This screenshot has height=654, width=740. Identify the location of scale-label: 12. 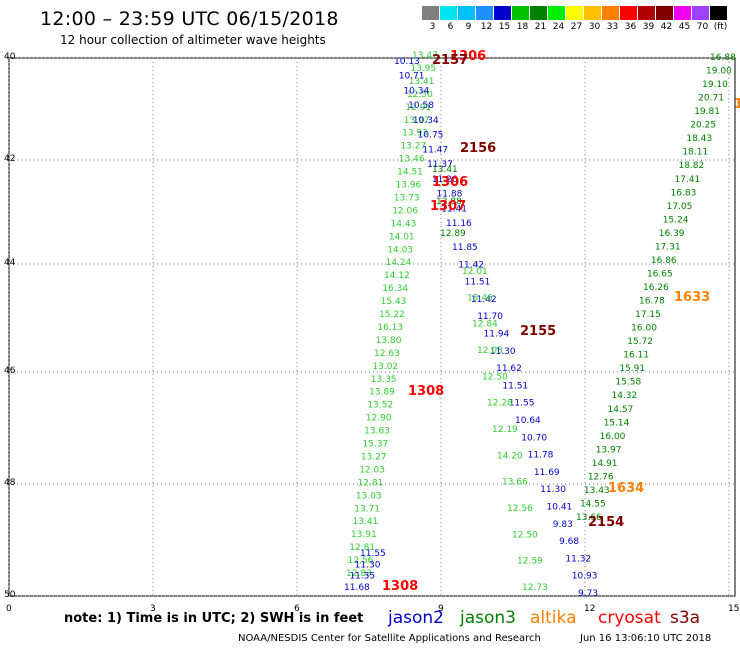
(486, 27).